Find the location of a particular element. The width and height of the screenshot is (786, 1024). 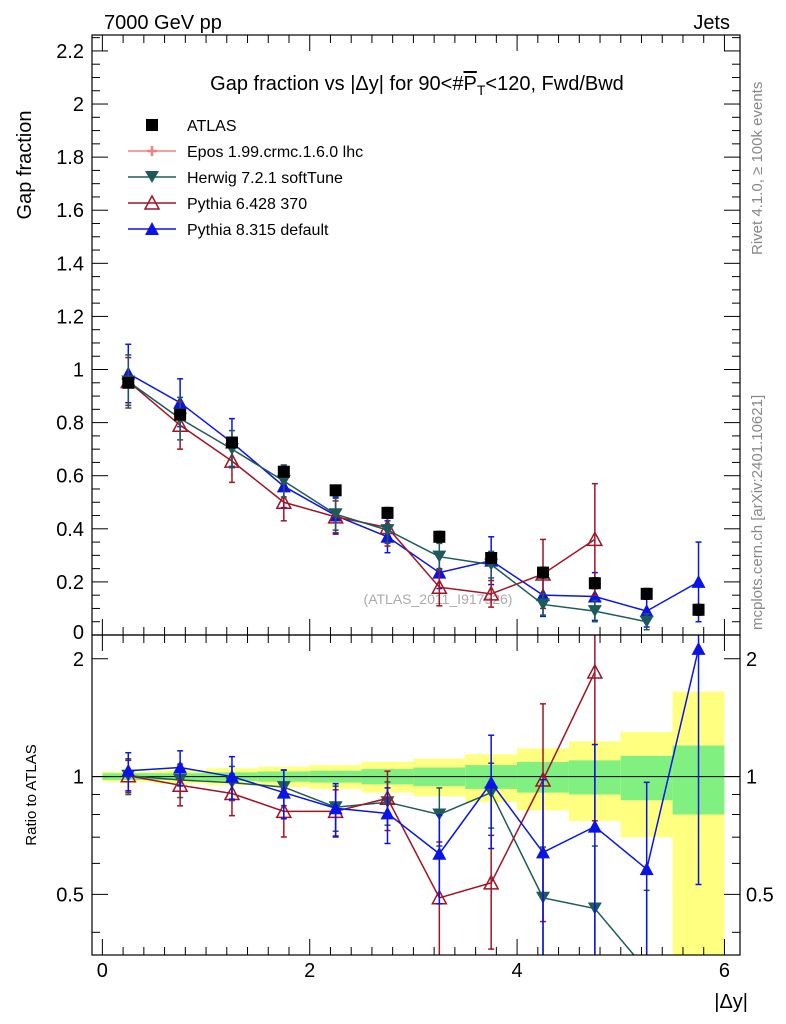

ratio-tick-label: 0.5 is located at coordinates (70, 895).